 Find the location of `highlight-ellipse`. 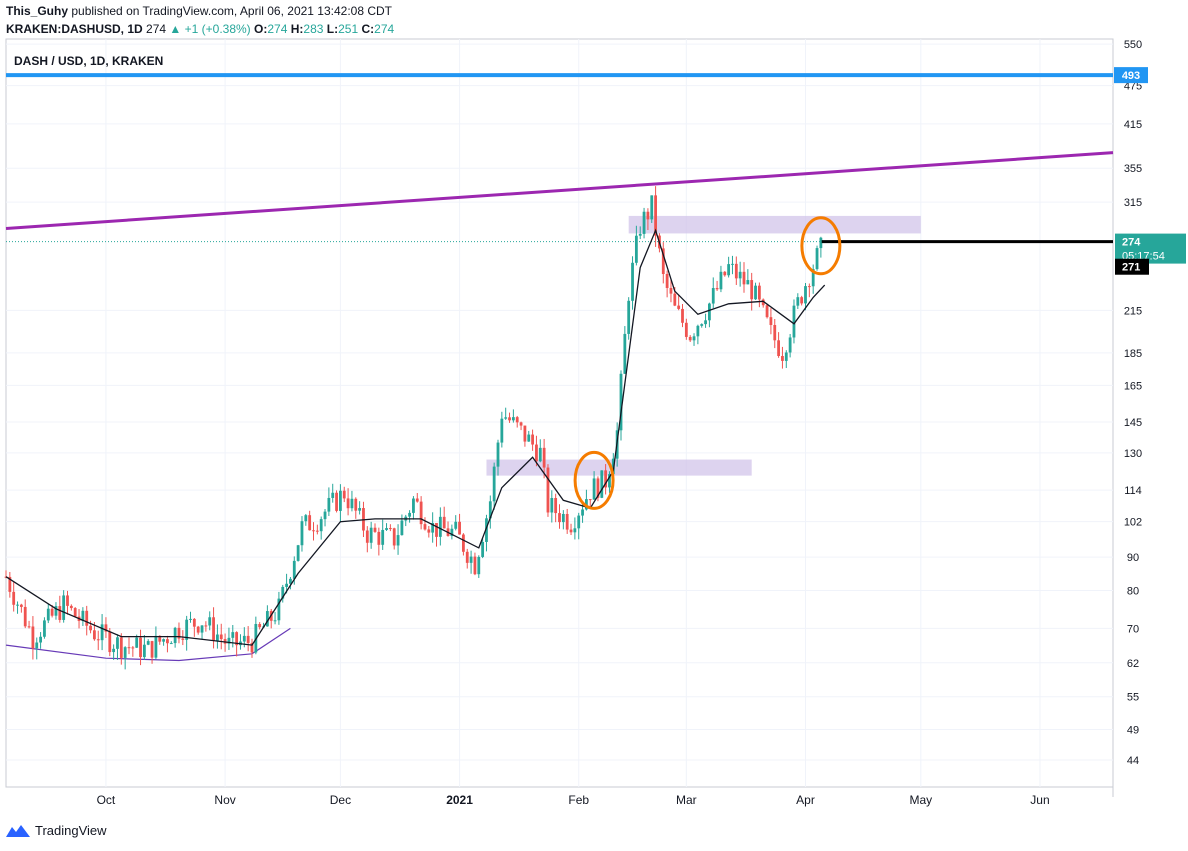

highlight-ellipse is located at coordinates (821, 246).